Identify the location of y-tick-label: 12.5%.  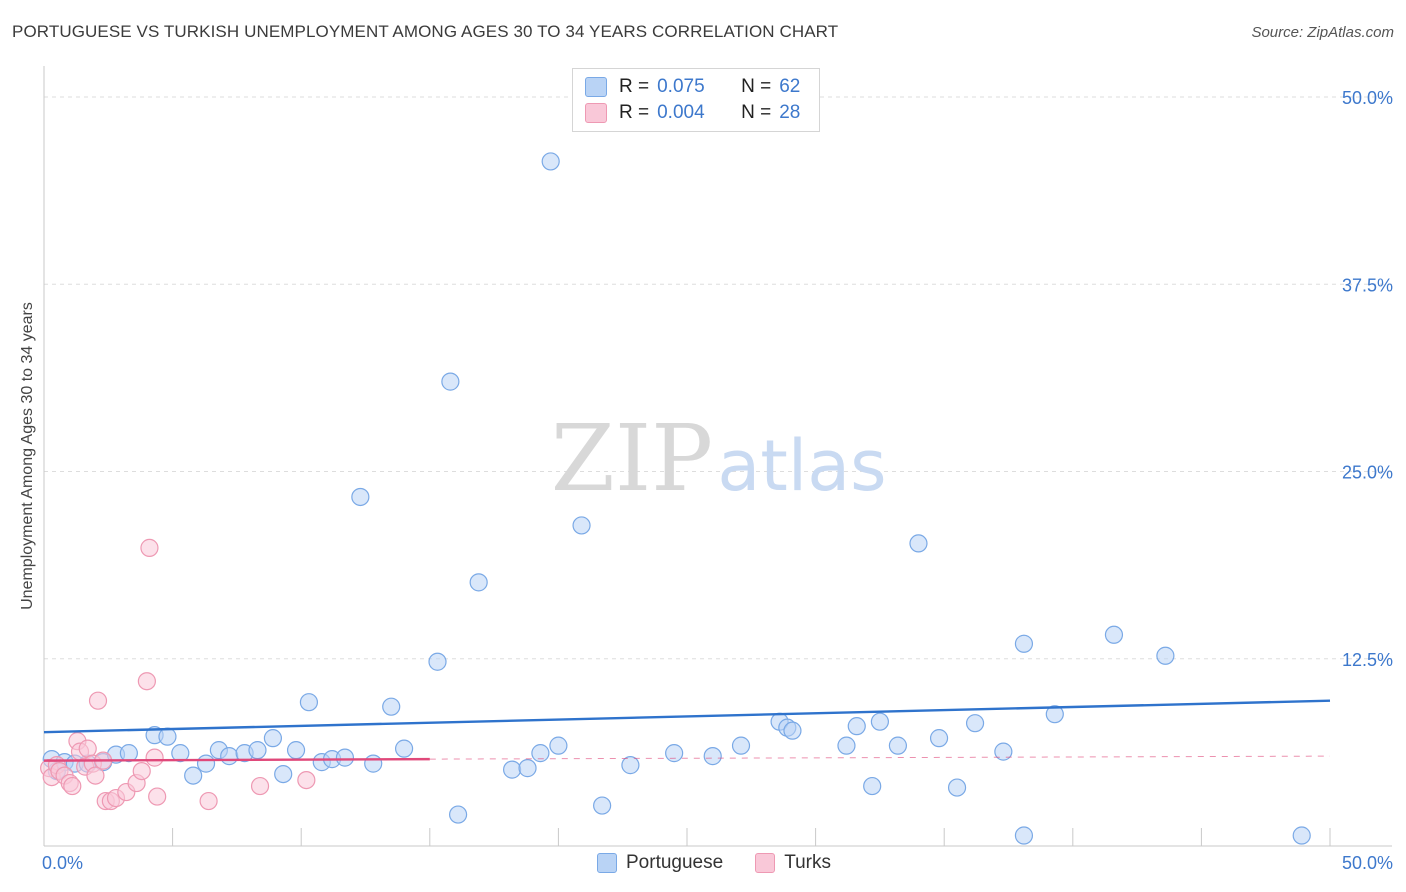
(1367, 660).